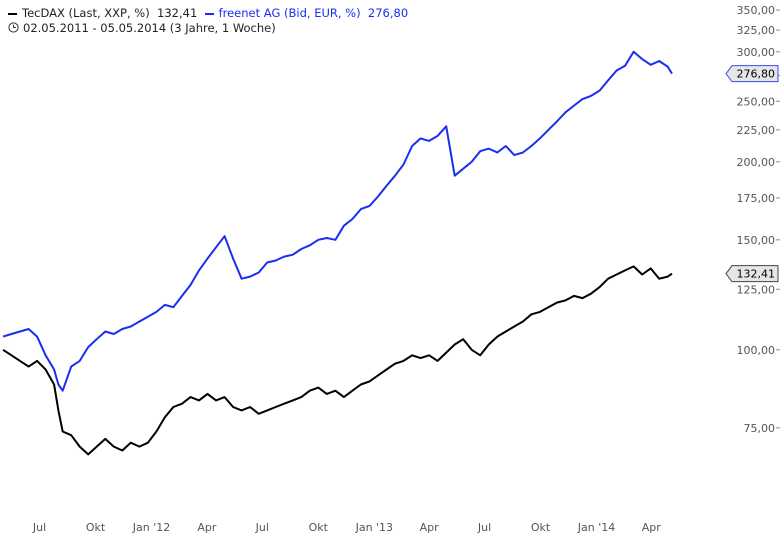  What do you see at coordinates (756, 274) in the screenshot?
I see `tecdax-last-value-label: 132,41` at bounding box center [756, 274].